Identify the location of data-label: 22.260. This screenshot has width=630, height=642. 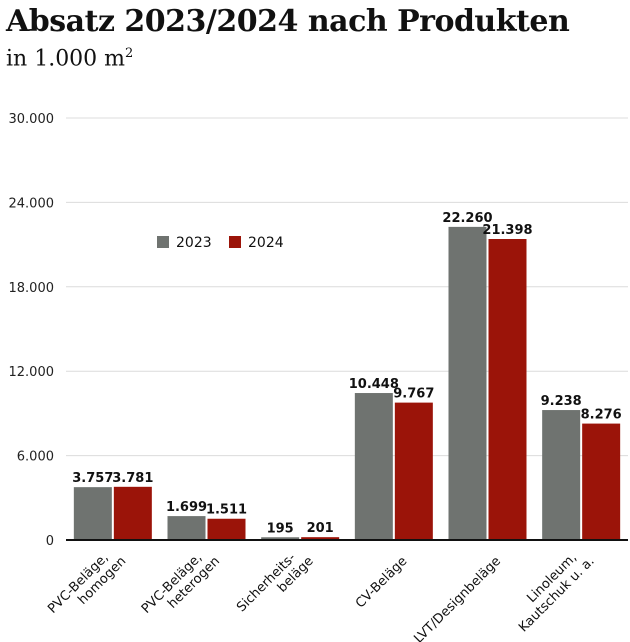
(467, 218).